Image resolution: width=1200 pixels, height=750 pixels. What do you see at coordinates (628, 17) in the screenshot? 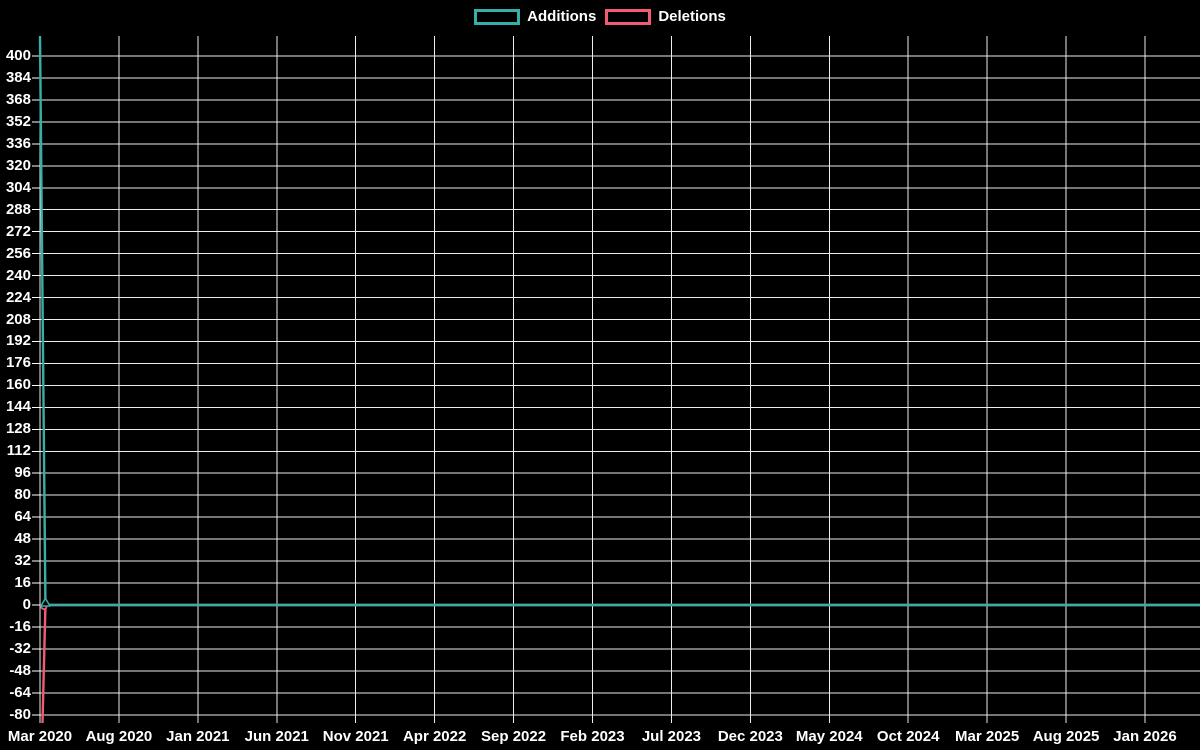
I see `deletions-swatch-icon` at bounding box center [628, 17].